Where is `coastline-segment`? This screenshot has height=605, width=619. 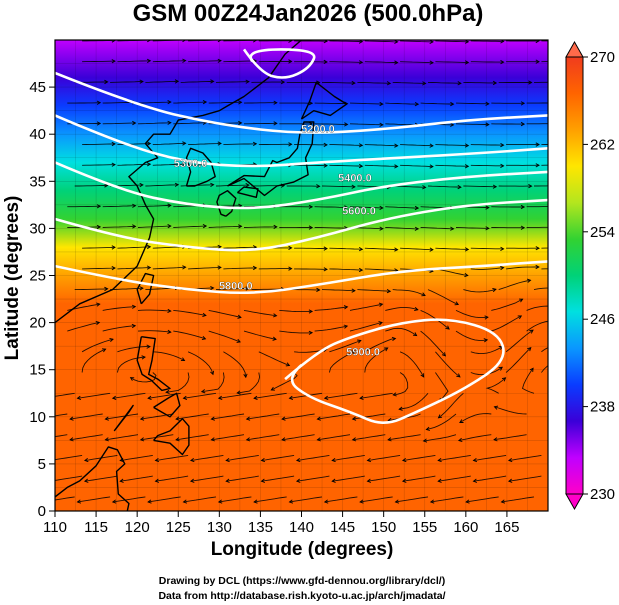 coastline-segment is located at coordinates (92, 478).